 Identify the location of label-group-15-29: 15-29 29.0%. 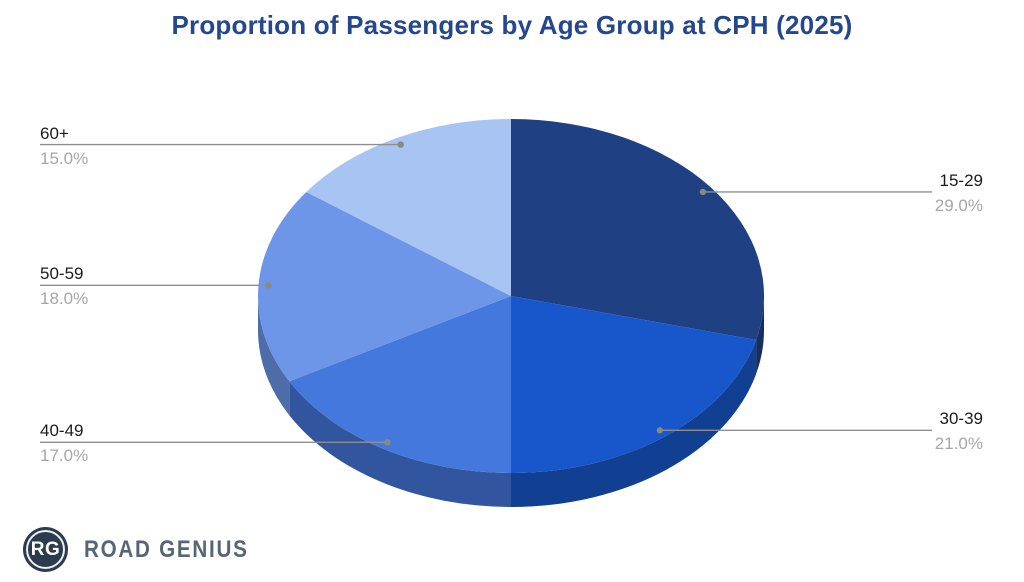
(959, 193).